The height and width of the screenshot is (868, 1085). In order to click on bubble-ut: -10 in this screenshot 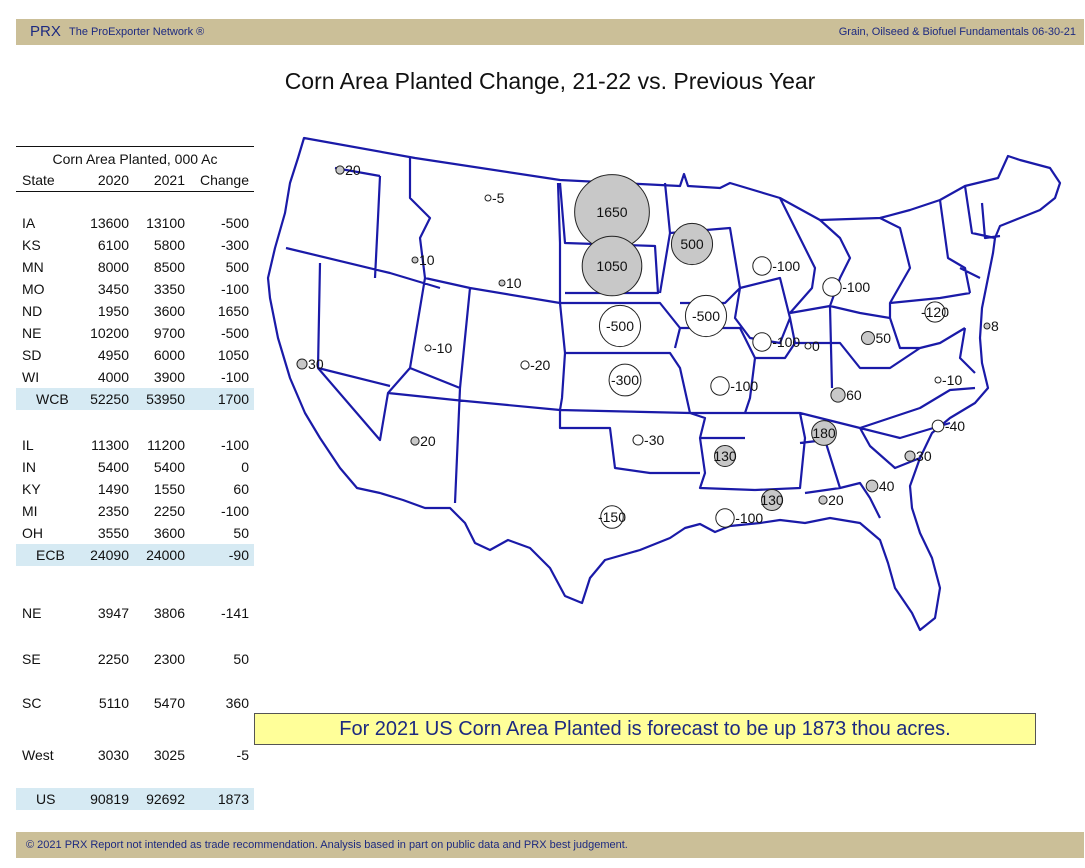, I will do `click(438, 348)`.